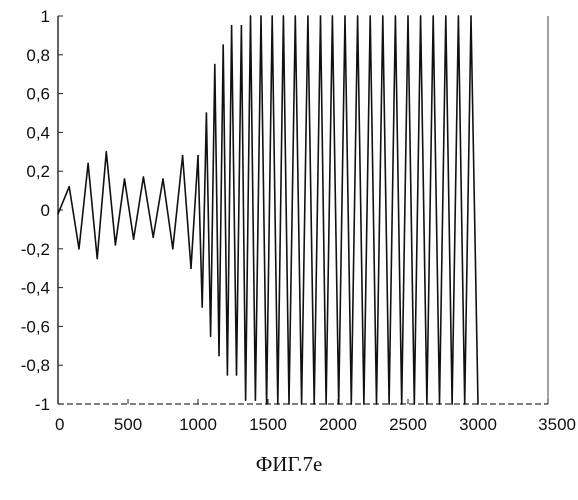 The width and height of the screenshot is (578, 500). Describe the element at coordinates (45, 210) in the screenshot. I see `y-tick-label: 0` at that location.